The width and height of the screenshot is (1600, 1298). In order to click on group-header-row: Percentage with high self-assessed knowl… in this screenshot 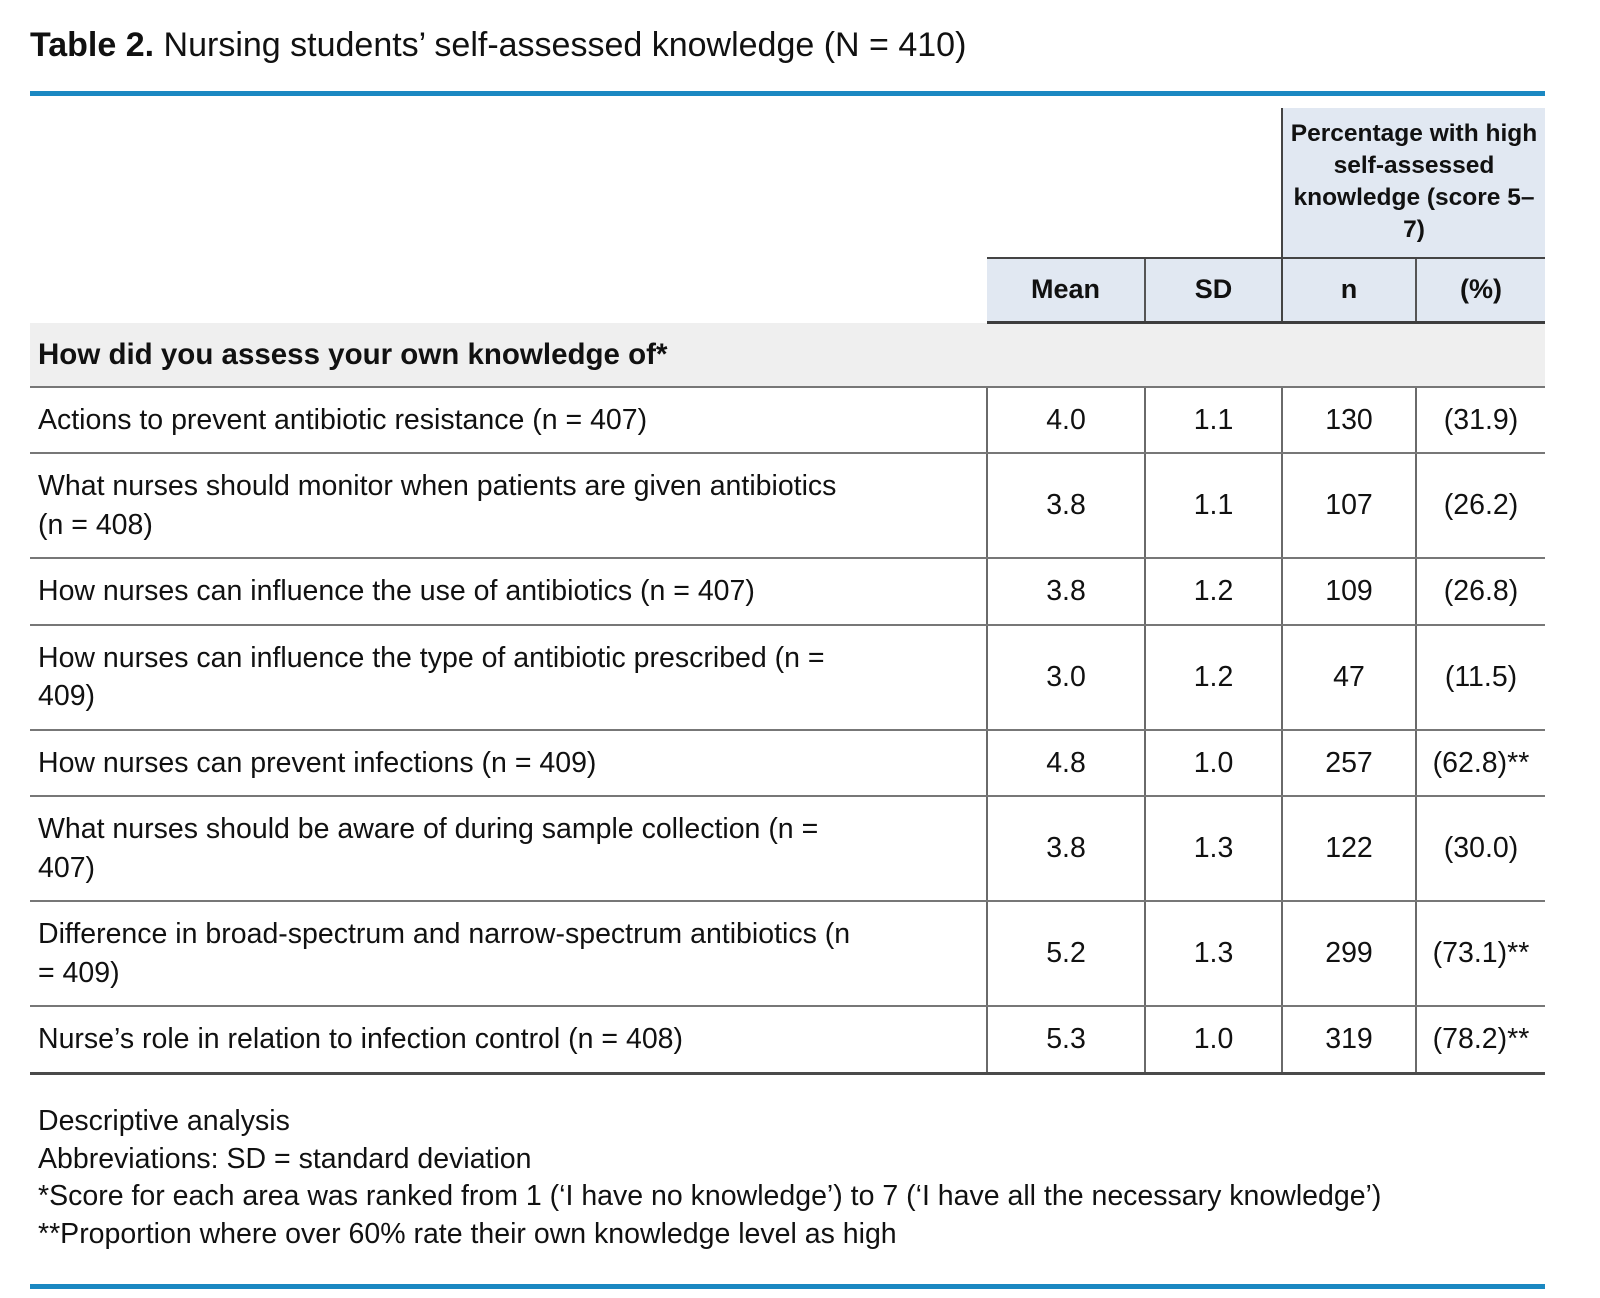, I will do `click(787, 183)`.